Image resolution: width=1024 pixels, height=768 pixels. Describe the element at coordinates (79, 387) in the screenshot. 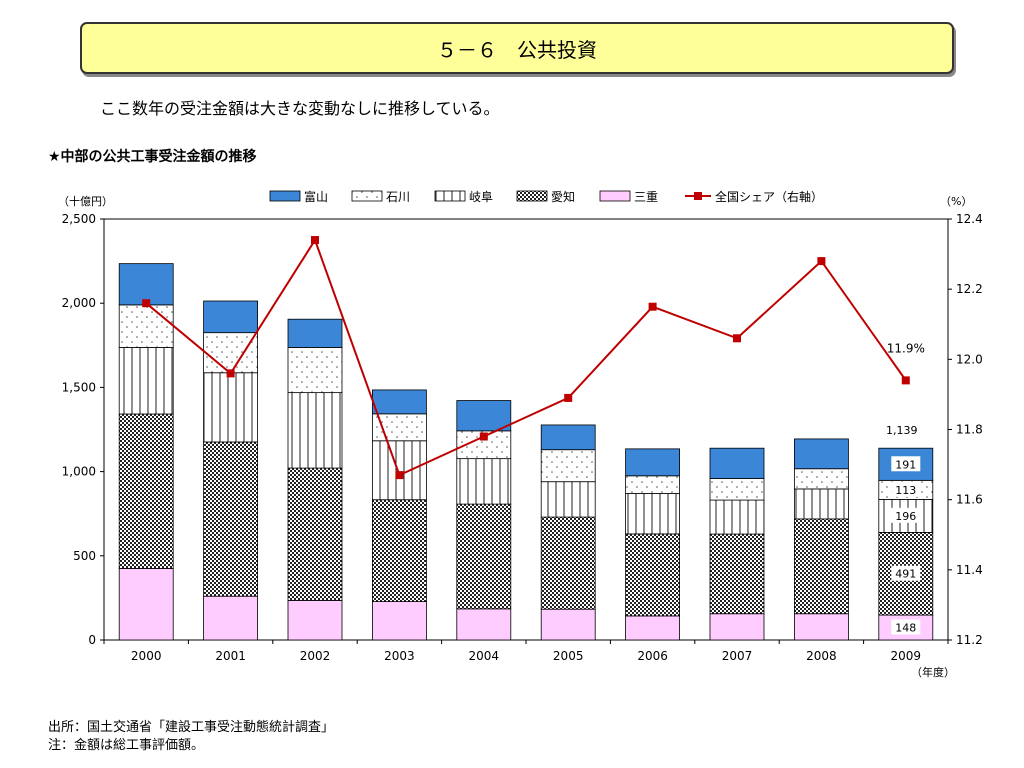

I see `y-tick-label: 1,500` at that location.